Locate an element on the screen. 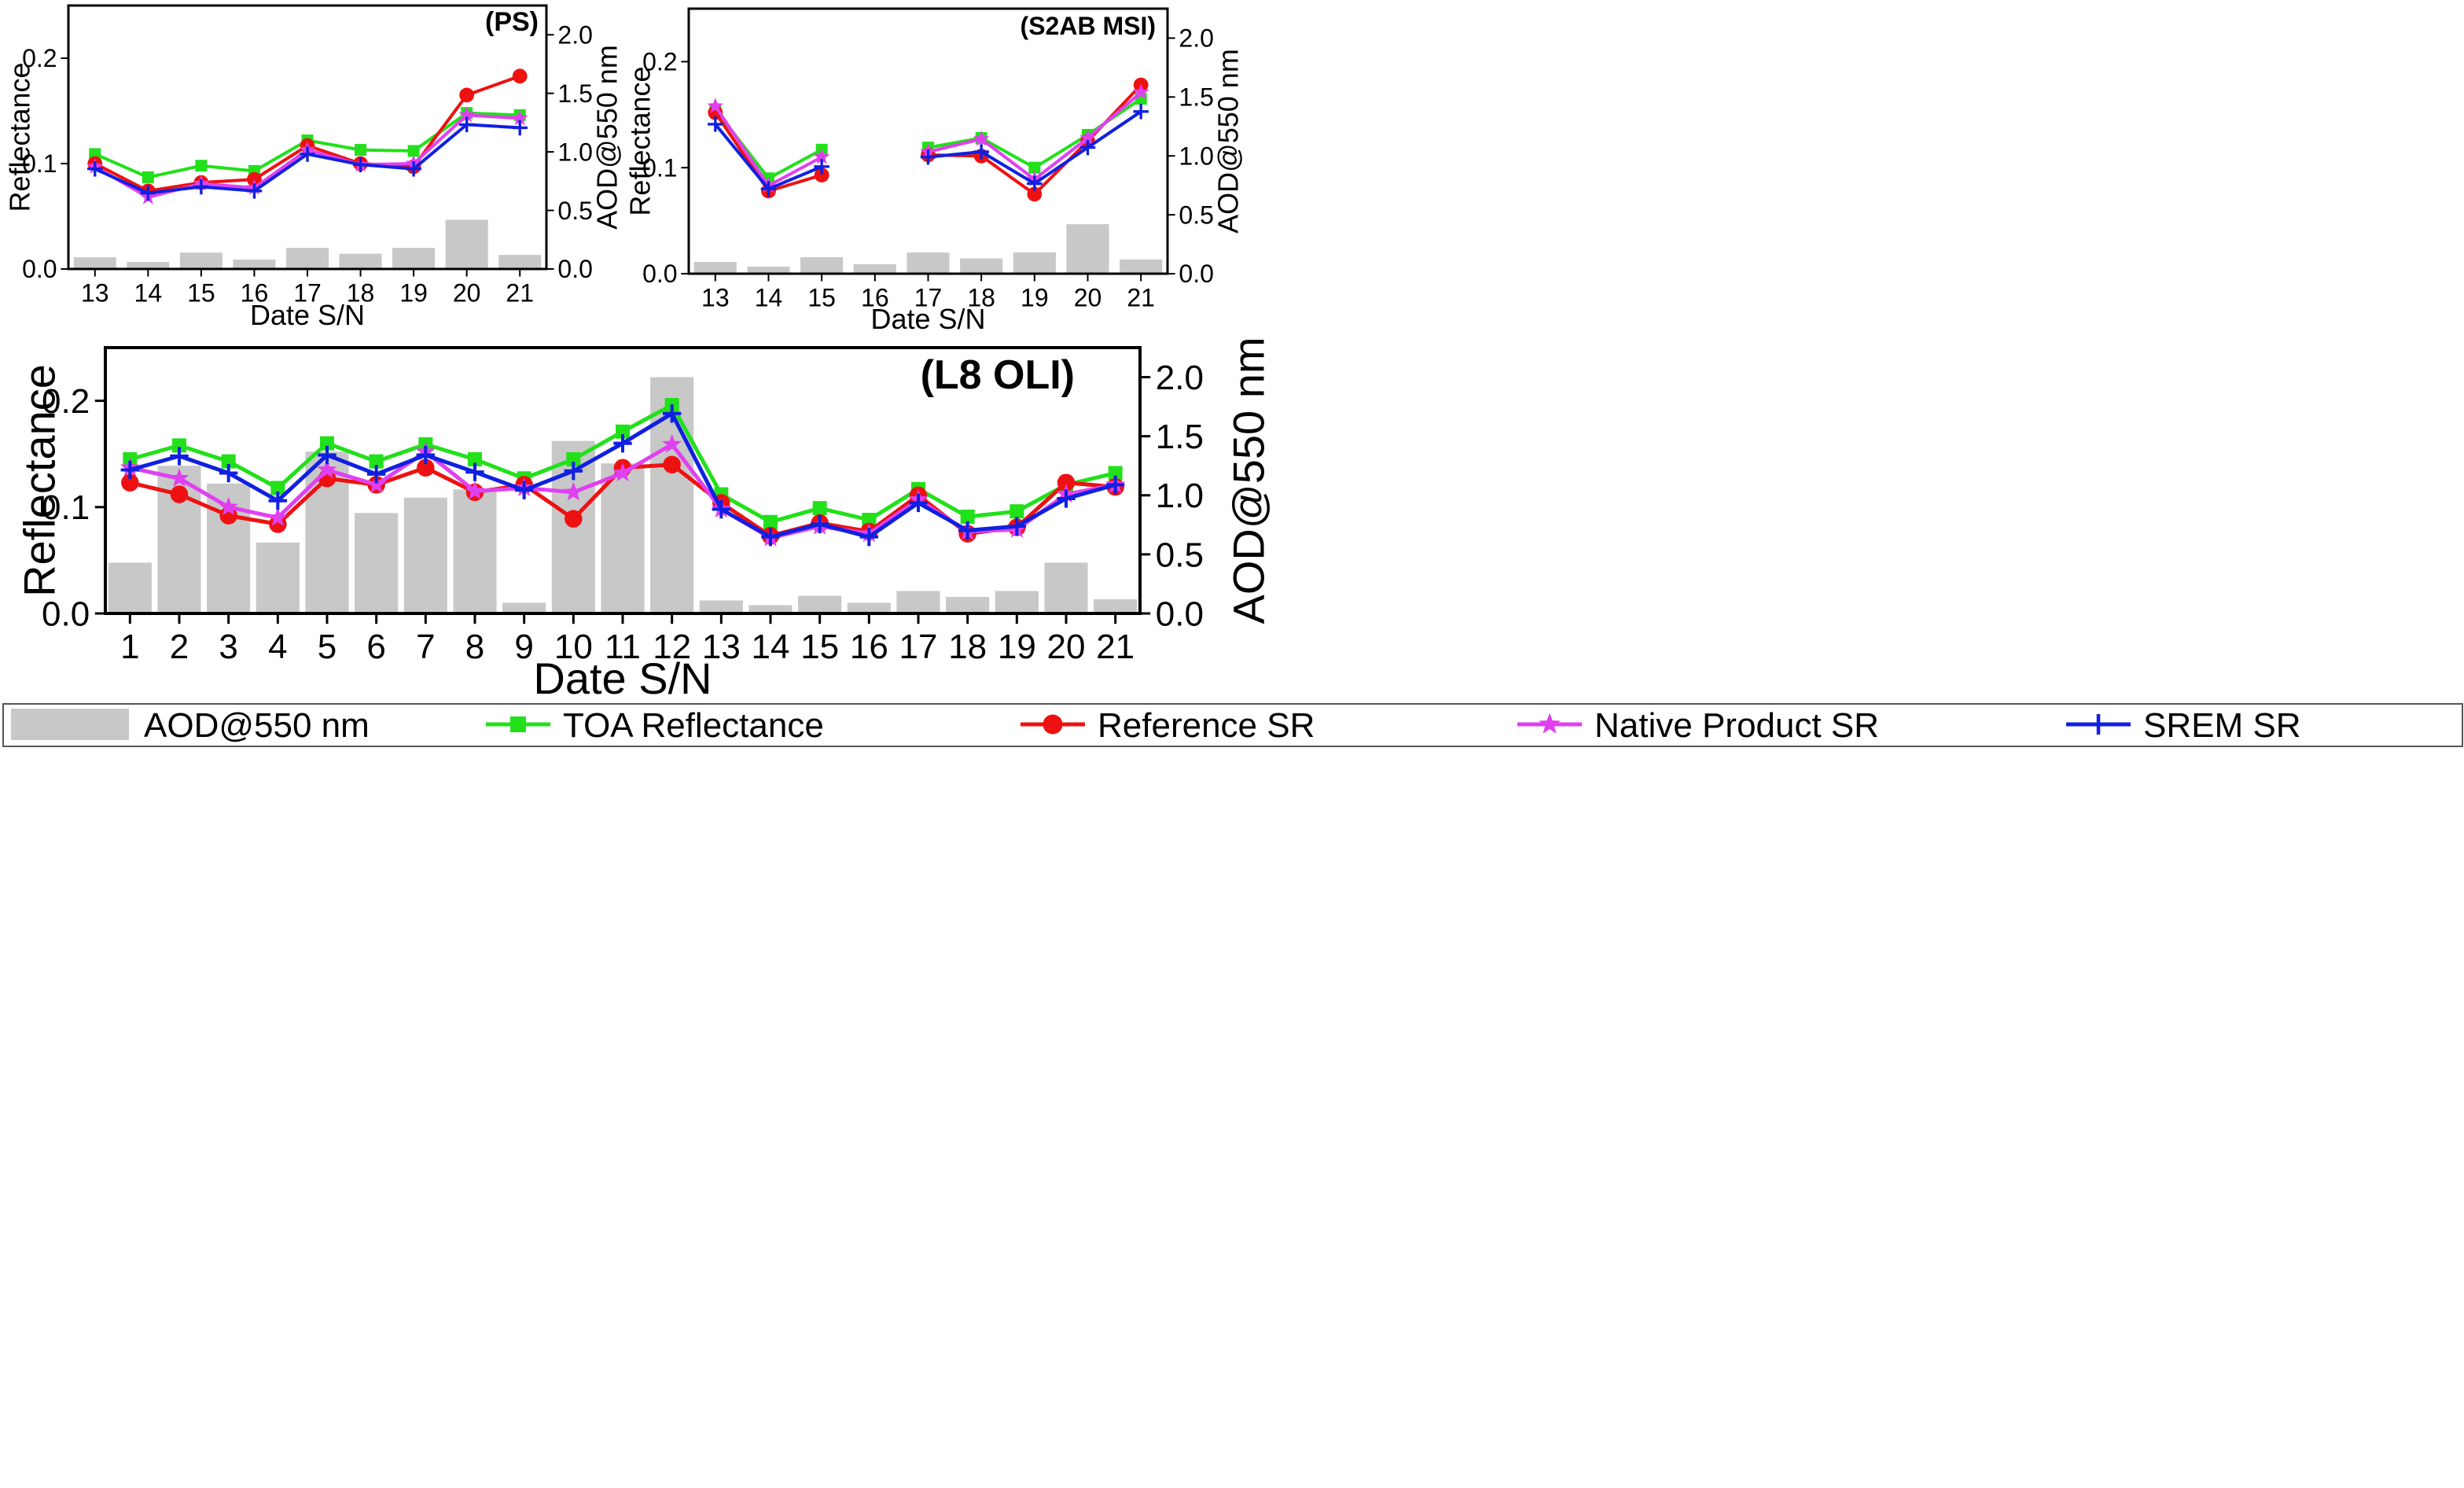 This screenshot has height=1488, width=2464. chart-title: (L8 OLI) is located at coordinates (998, 375).